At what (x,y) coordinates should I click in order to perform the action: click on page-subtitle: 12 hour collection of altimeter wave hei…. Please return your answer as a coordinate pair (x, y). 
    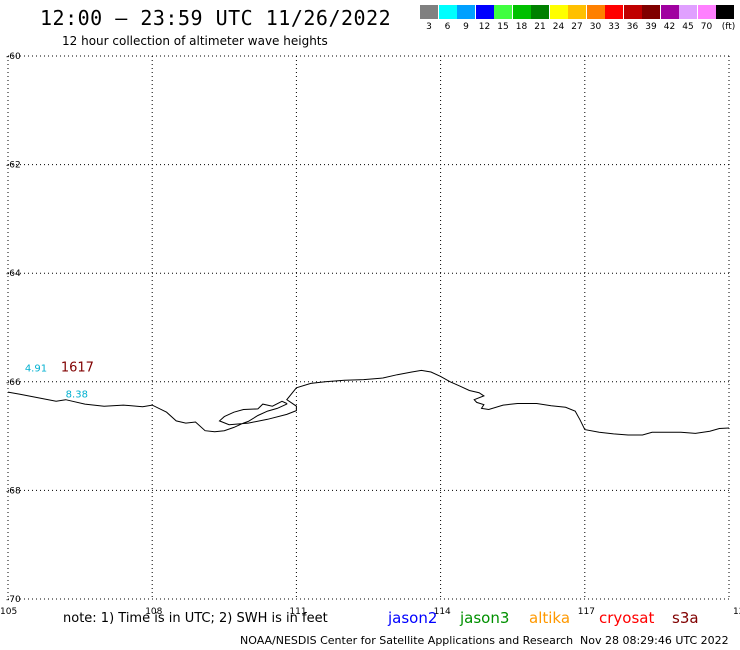
    Looking at the image, I should click on (195, 41).